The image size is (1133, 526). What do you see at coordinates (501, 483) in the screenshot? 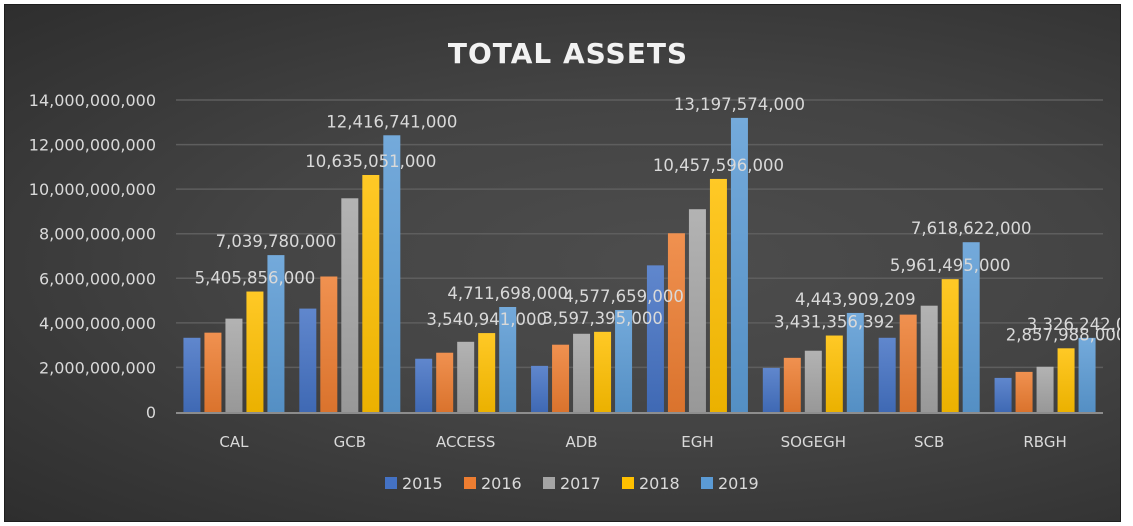
I see `legend-label: 2016` at bounding box center [501, 483].